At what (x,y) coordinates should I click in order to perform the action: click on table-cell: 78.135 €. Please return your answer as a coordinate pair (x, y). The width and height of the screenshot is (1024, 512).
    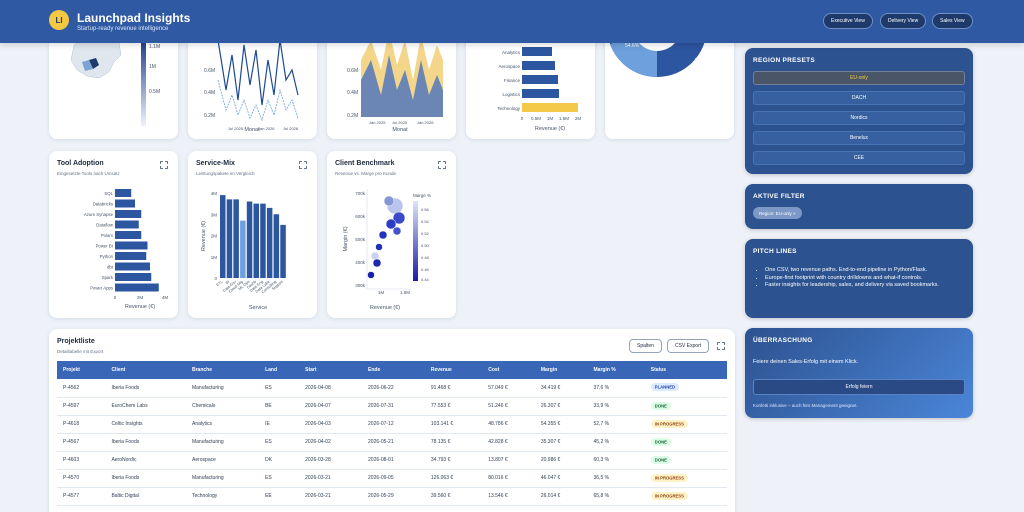
    Looking at the image, I should click on (453, 442).